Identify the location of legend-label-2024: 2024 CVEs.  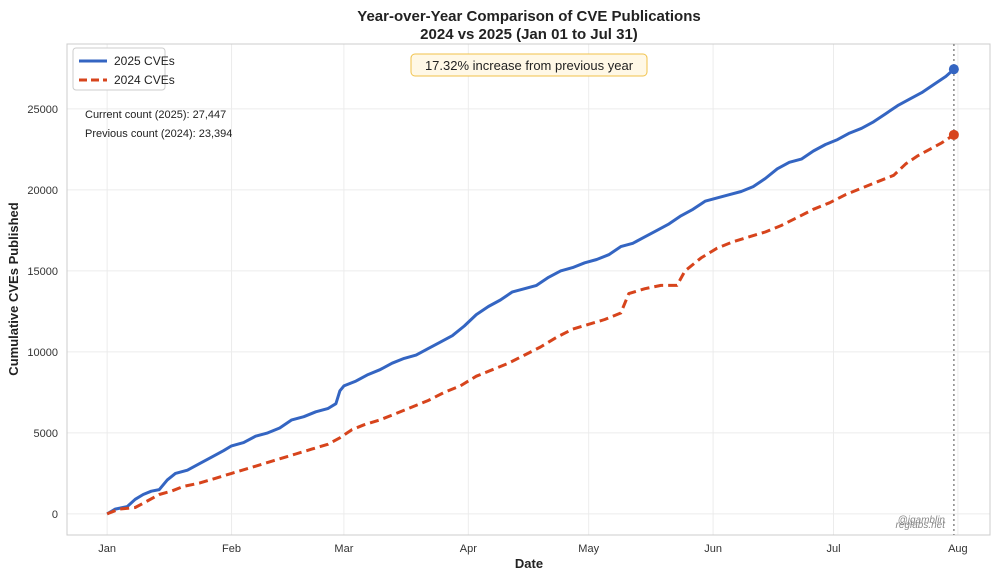
(144, 80).